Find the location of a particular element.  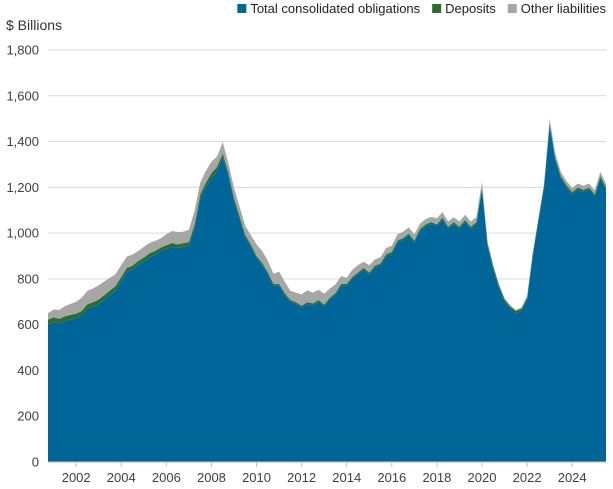

x-tick-label: 2004 is located at coordinates (121, 477).